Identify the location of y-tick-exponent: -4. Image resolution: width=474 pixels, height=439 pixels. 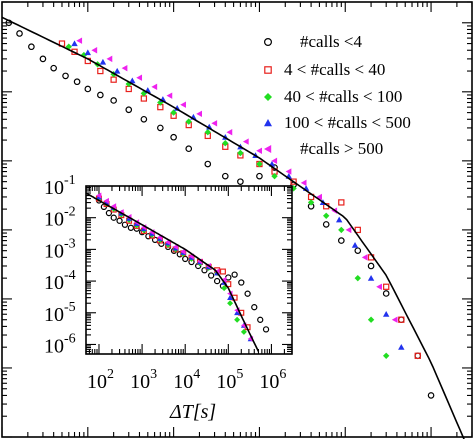
(70, 275).